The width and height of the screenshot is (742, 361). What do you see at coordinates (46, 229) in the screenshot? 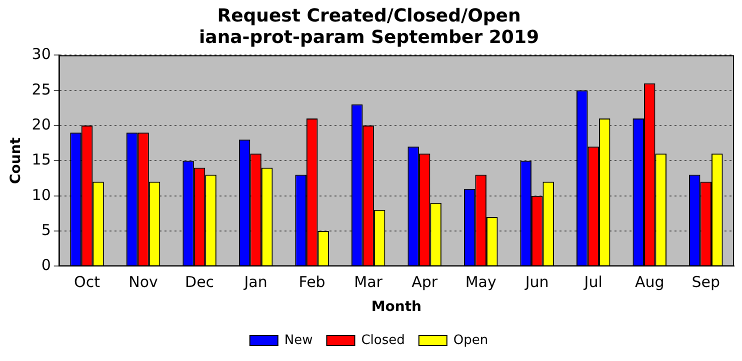
I see `y-tick-label: 5` at bounding box center [46, 229].